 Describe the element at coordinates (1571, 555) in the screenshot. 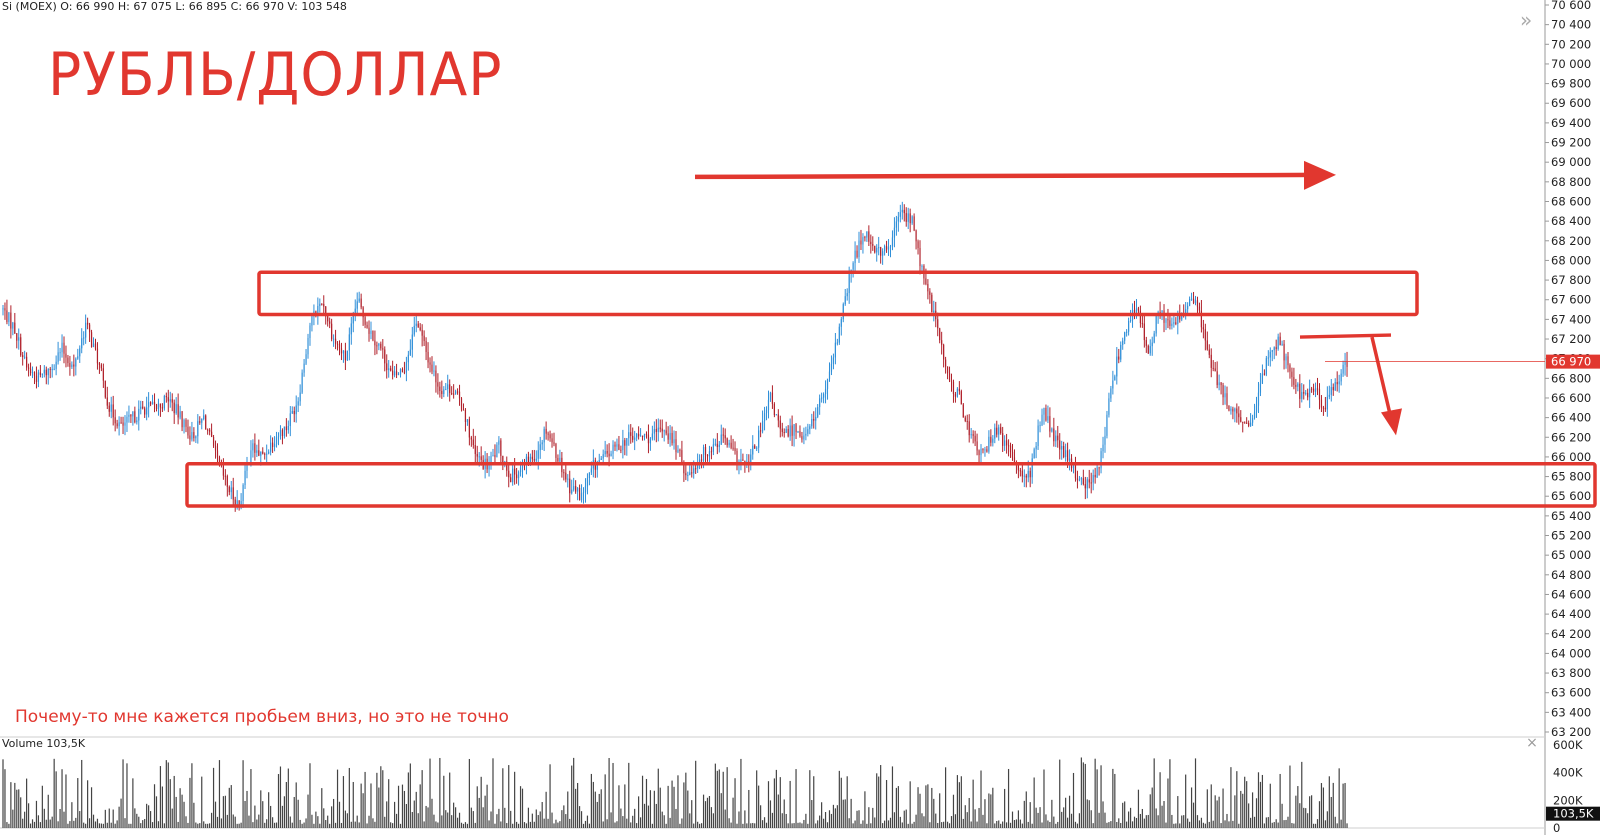

I see `price-tick-label: 65 000` at that location.